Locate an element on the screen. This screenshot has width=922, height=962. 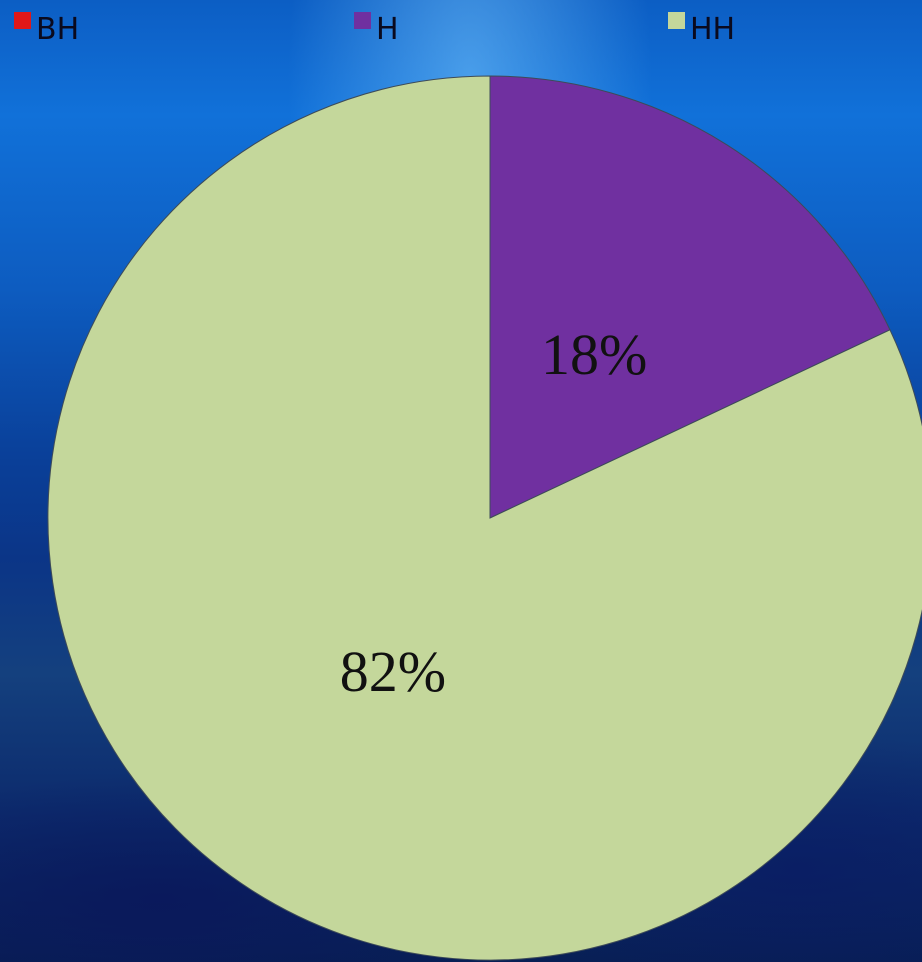
data-label-2: 18% is located at coordinates (594, 354).